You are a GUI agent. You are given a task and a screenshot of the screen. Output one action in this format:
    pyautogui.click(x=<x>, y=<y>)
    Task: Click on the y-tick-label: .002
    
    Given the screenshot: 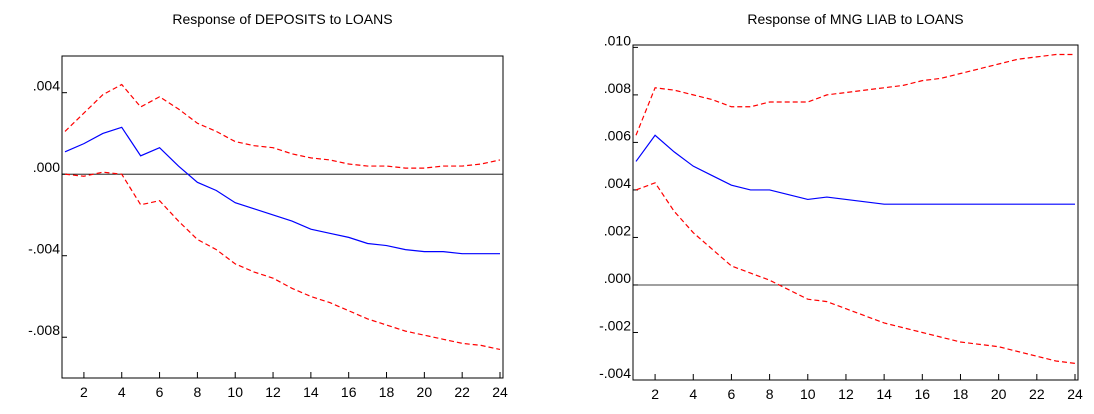 What is the action you would take?
    pyautogui.click(x=617, y=230)
    